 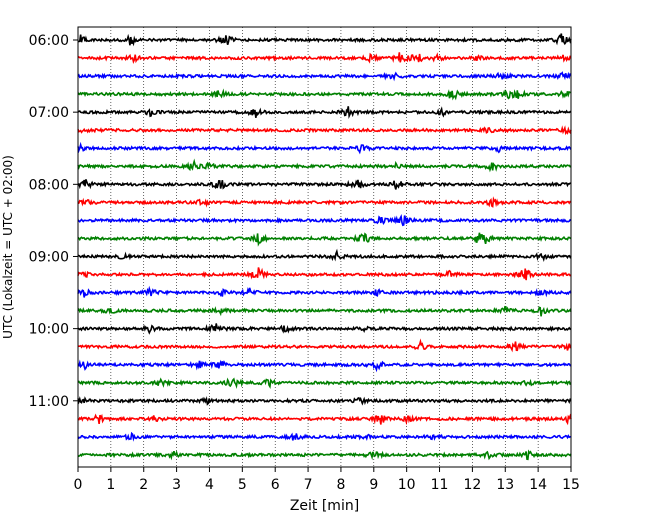 I want to click on x-tick-label: 6, so click(x=275, y=485).